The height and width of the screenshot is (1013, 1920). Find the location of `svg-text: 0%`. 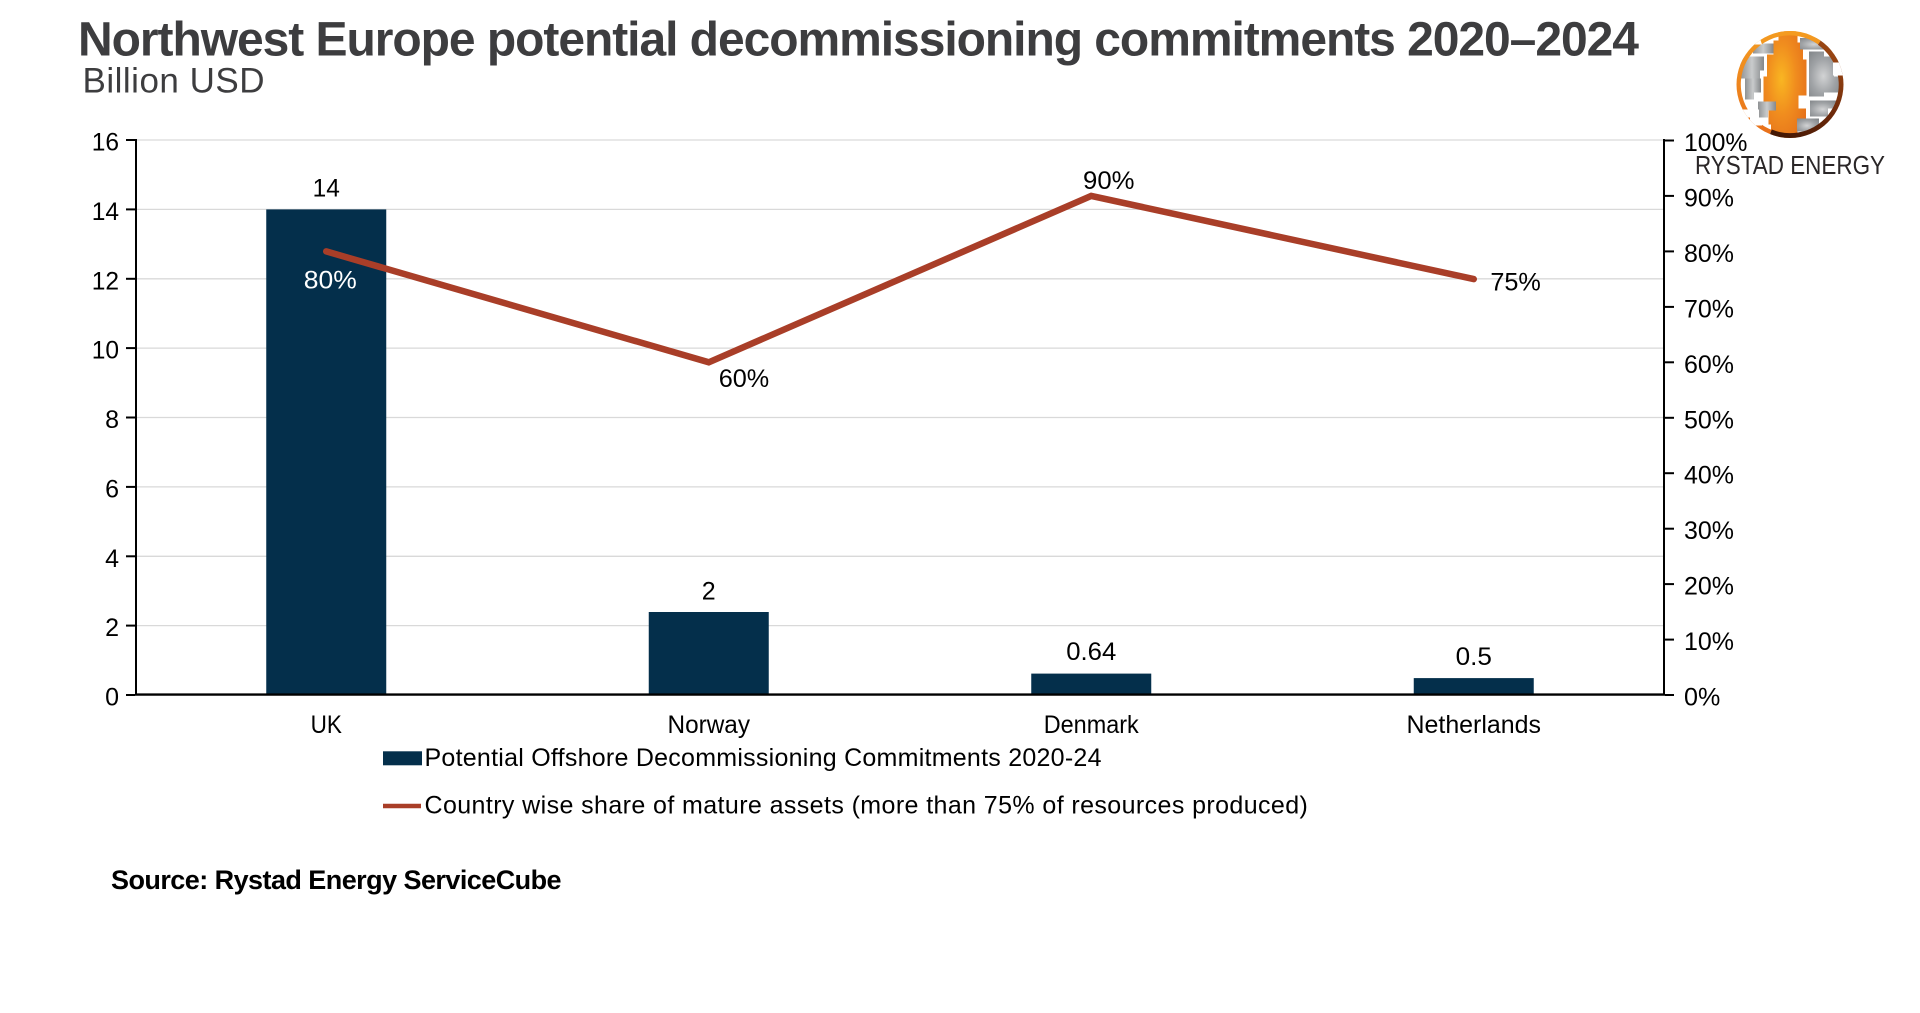

svg-text: 0% is located at coordinates (1702, 698).